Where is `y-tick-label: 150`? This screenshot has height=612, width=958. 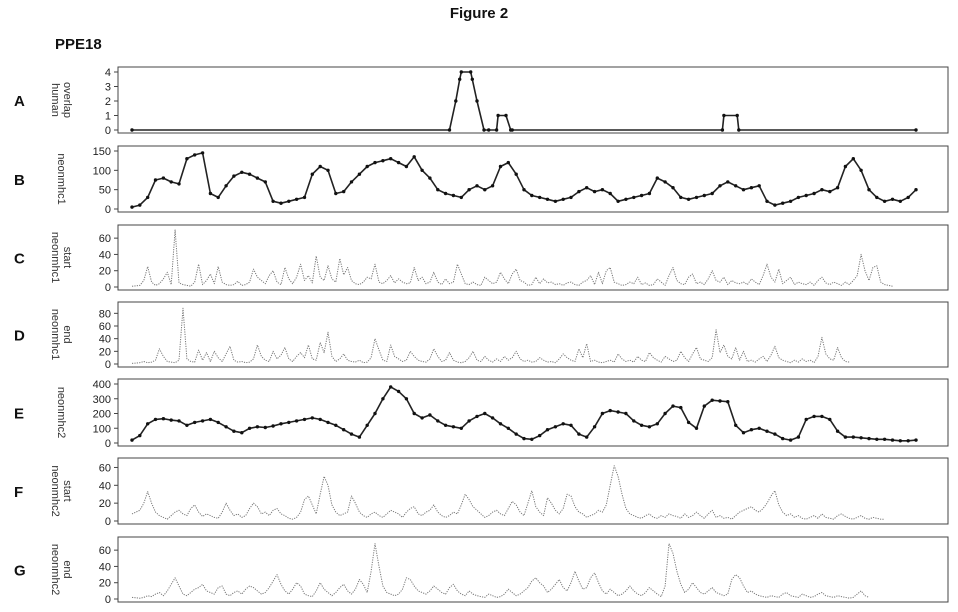 y-tick-label: 150 is located at coordinates (102, 152).